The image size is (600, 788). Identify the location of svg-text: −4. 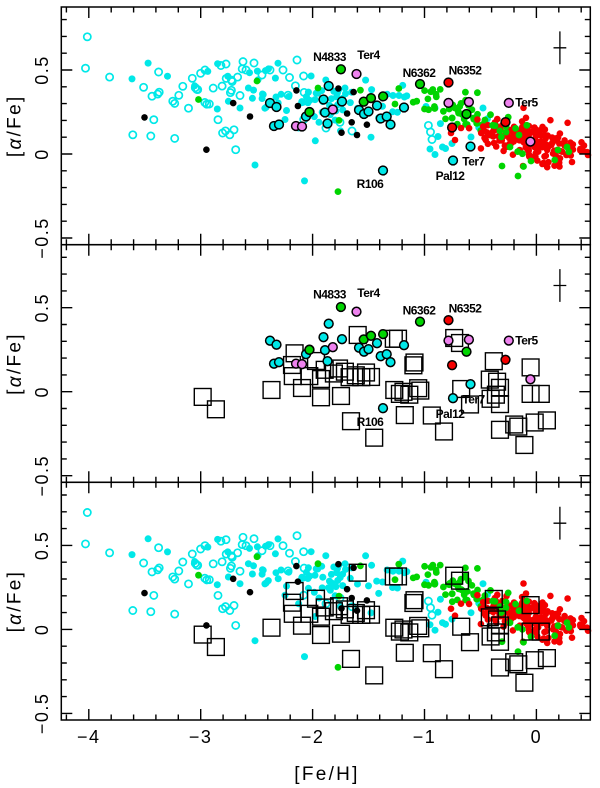
(89, 737).